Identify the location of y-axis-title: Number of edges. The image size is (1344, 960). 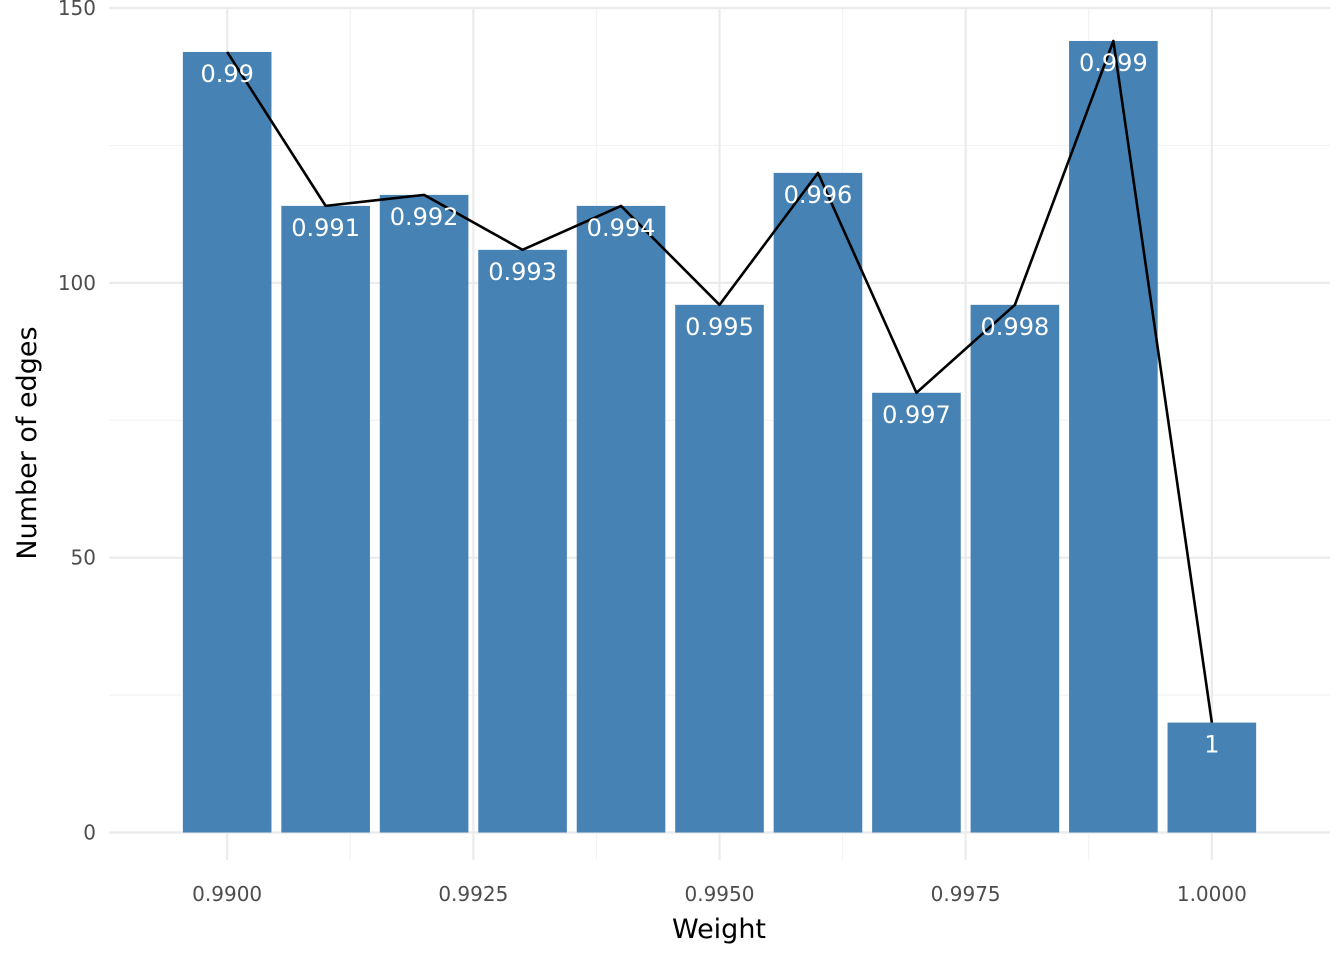
(27, 442).